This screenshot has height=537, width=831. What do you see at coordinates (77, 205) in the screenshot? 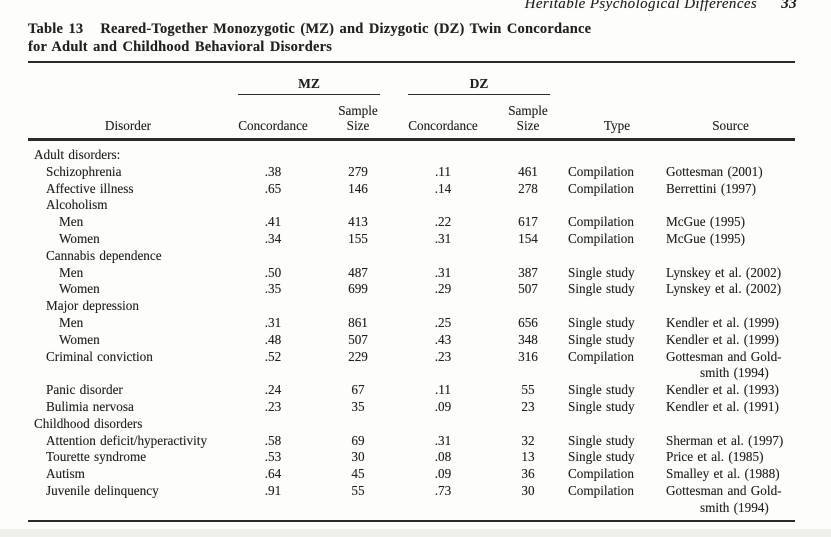
I see `disorder-cell: Alcoholism` at bounding box center [77, 205].